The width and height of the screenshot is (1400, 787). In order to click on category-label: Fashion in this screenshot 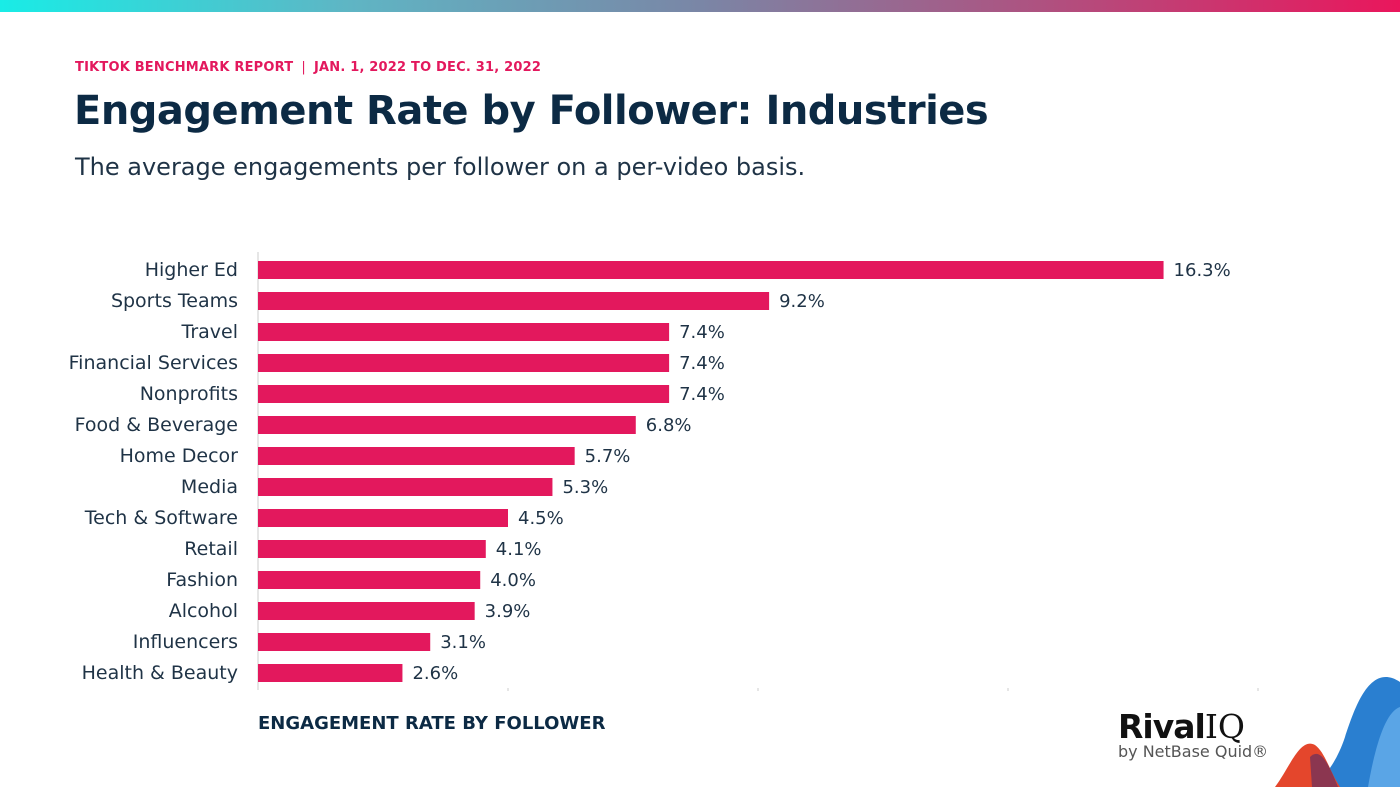, I will do `click(202, 580)`.